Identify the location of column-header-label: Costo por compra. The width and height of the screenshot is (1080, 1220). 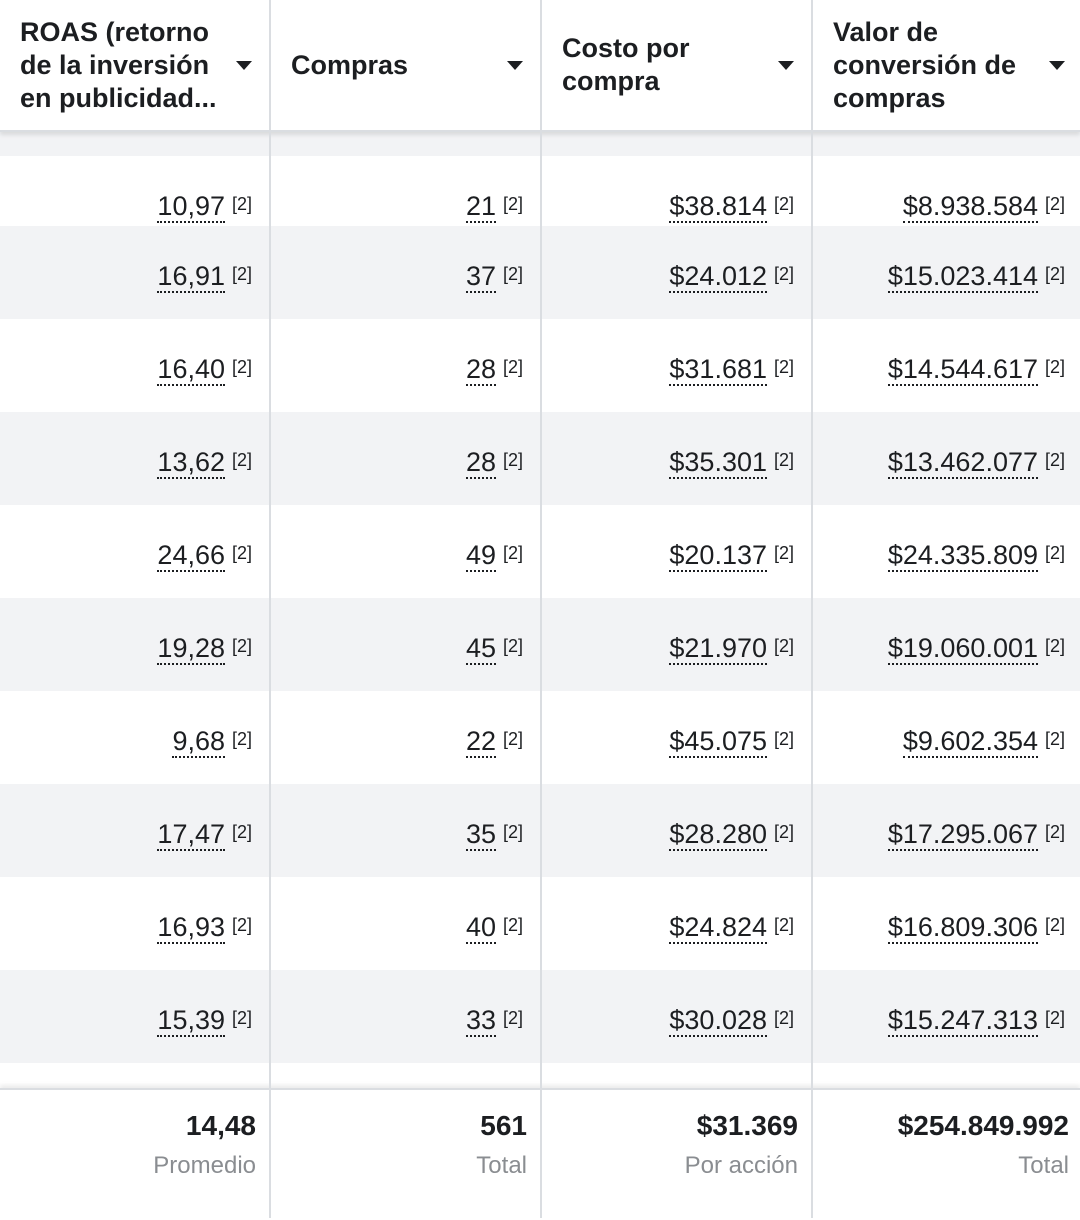
(626, 64).